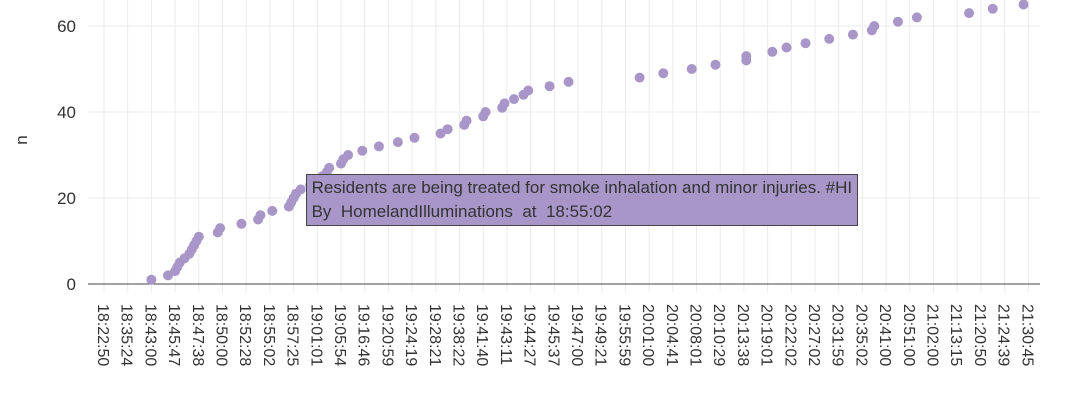 This screenshot has width=1065, height=415. Describe the element at coordinates (955, 335) in the screenshot. I see `x-tick-label: 21:13:15` at that location.